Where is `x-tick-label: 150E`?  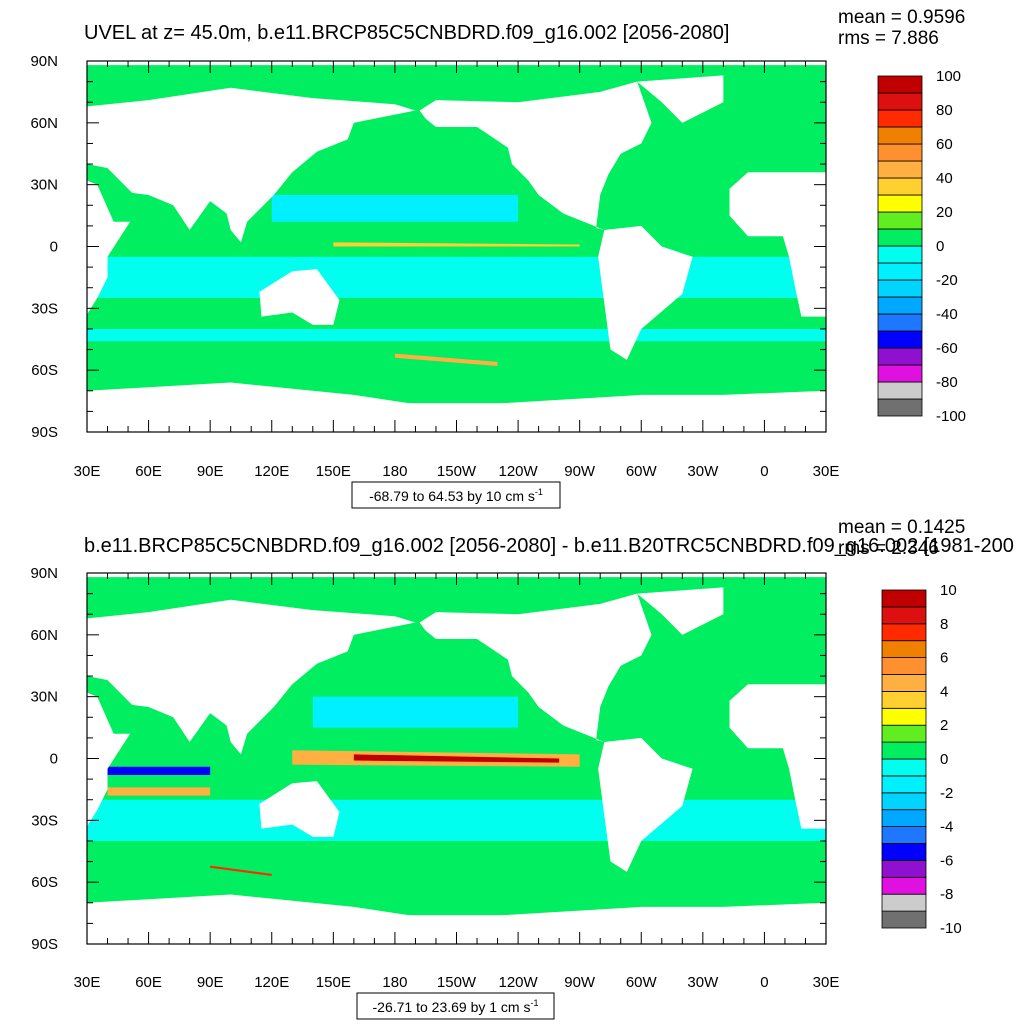
x-tick-label: 150E is located at coordinates (333, 471).